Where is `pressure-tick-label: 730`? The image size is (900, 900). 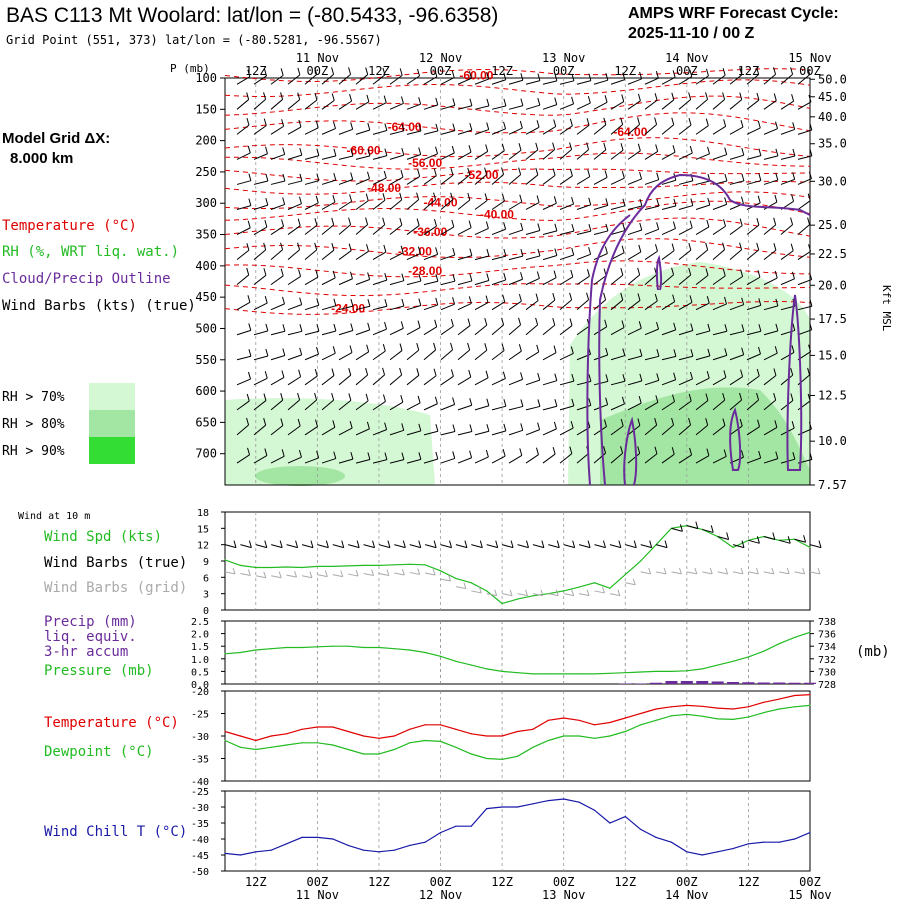 pressure-tick-label: 730 is located at coordinates (827, 672).